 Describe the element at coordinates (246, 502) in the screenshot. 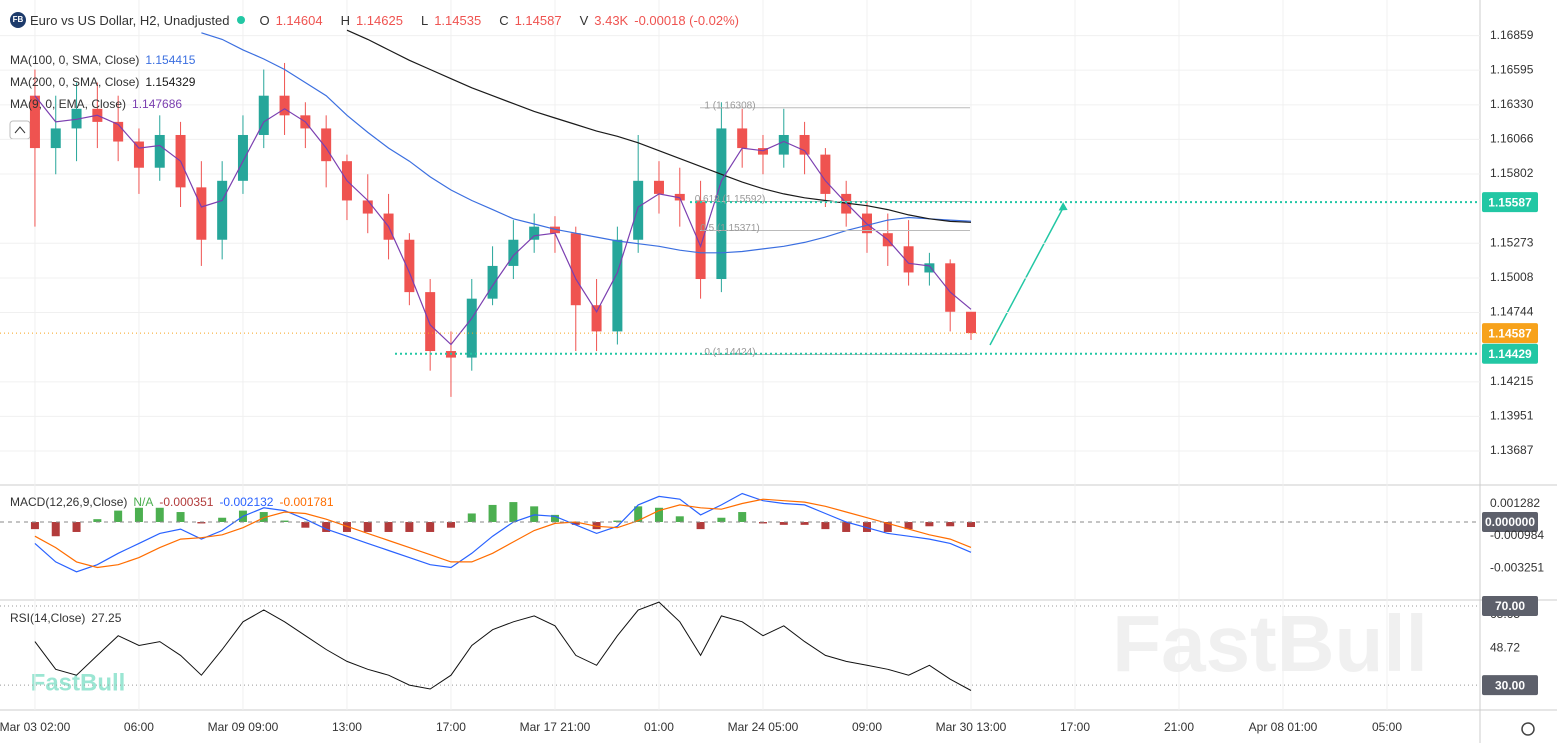

I see `legend-value: -0.002132` at that location.